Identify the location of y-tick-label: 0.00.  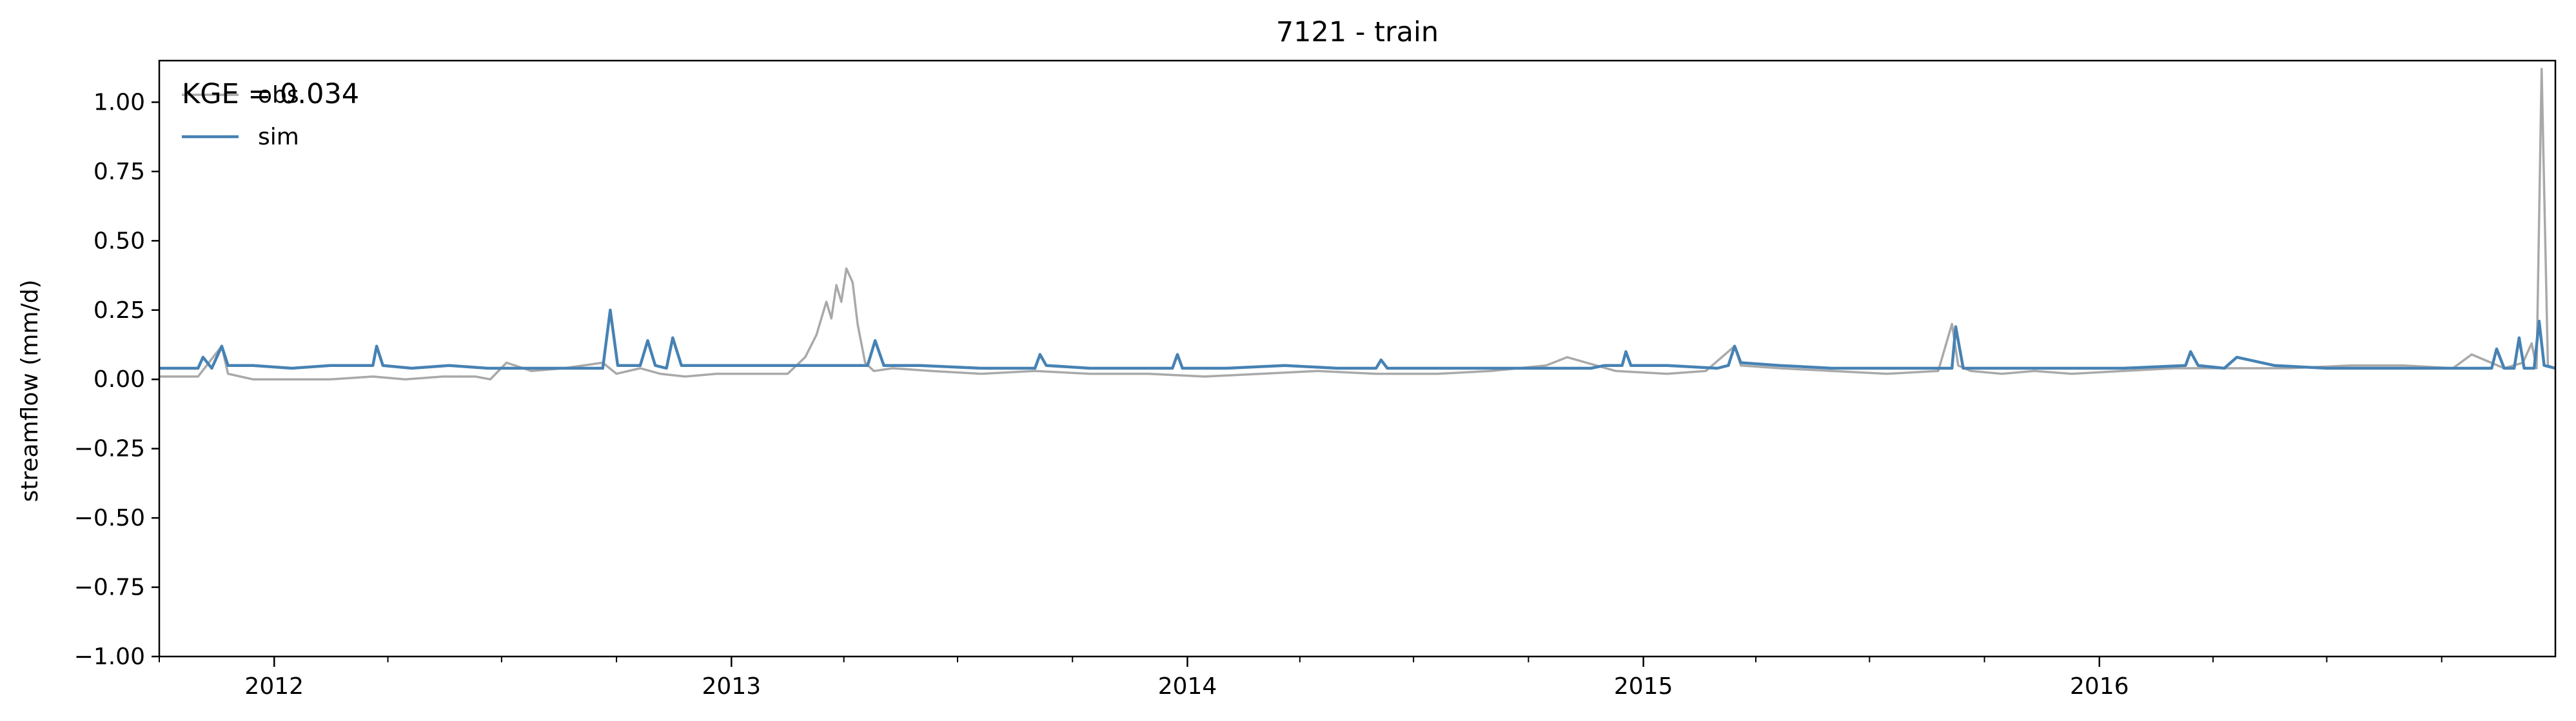
(119, 379).